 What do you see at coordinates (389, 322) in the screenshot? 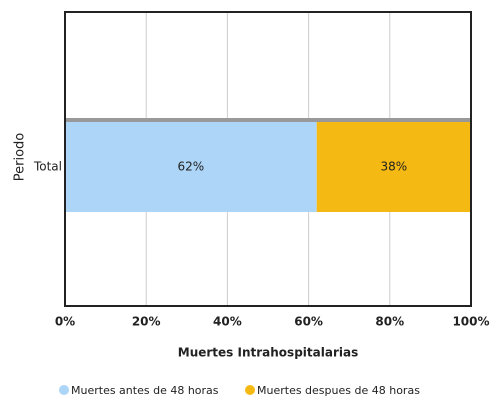
I see `x-tick-label: 80%` at bounding box center [389, 322].